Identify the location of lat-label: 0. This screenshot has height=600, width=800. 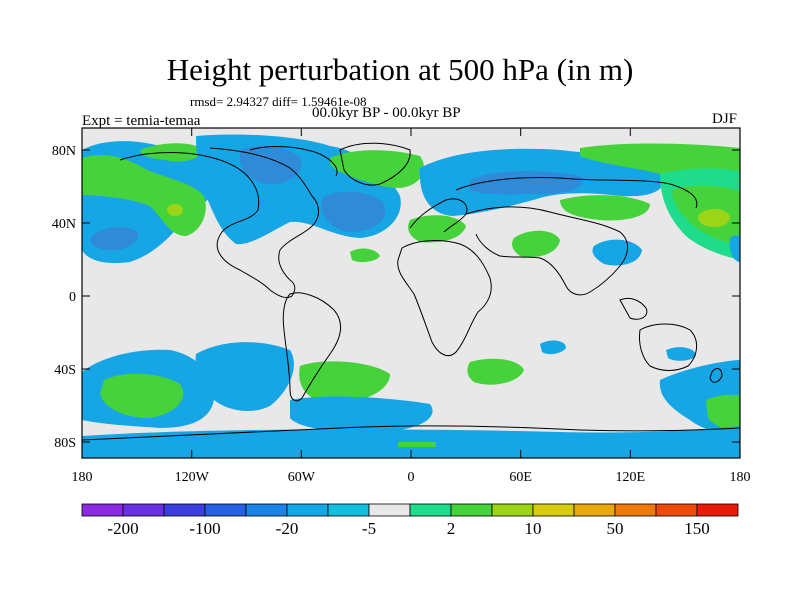
(72, 297).